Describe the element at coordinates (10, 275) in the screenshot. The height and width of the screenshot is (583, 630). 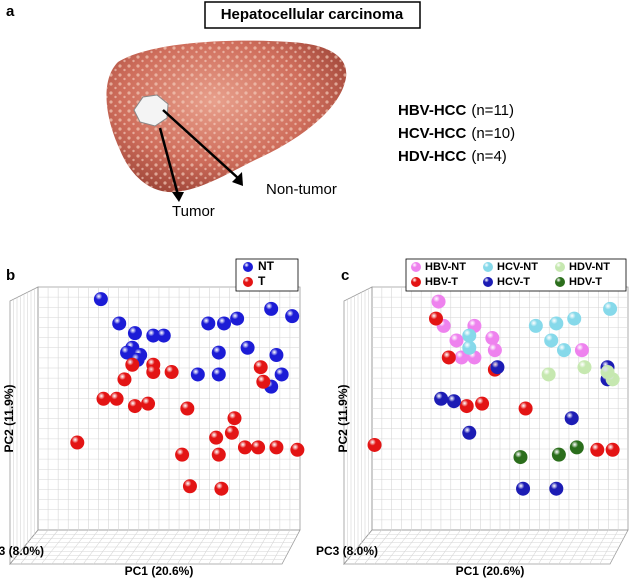
I see `panel-label: b` at that location.